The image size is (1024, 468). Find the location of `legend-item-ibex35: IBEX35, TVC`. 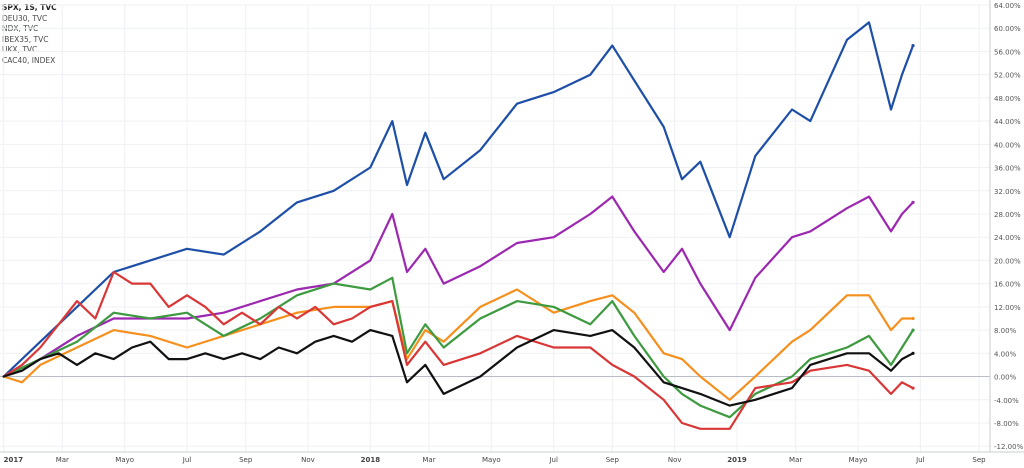

legend-item-ibex35: IBEX35, TVC is located at coordinates (25, 39).